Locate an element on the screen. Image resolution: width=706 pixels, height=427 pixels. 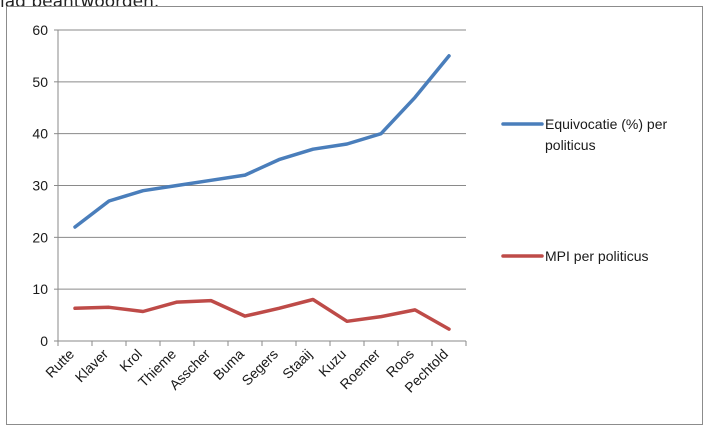
x-category-label: Segers is located at coordinates (259, 367).